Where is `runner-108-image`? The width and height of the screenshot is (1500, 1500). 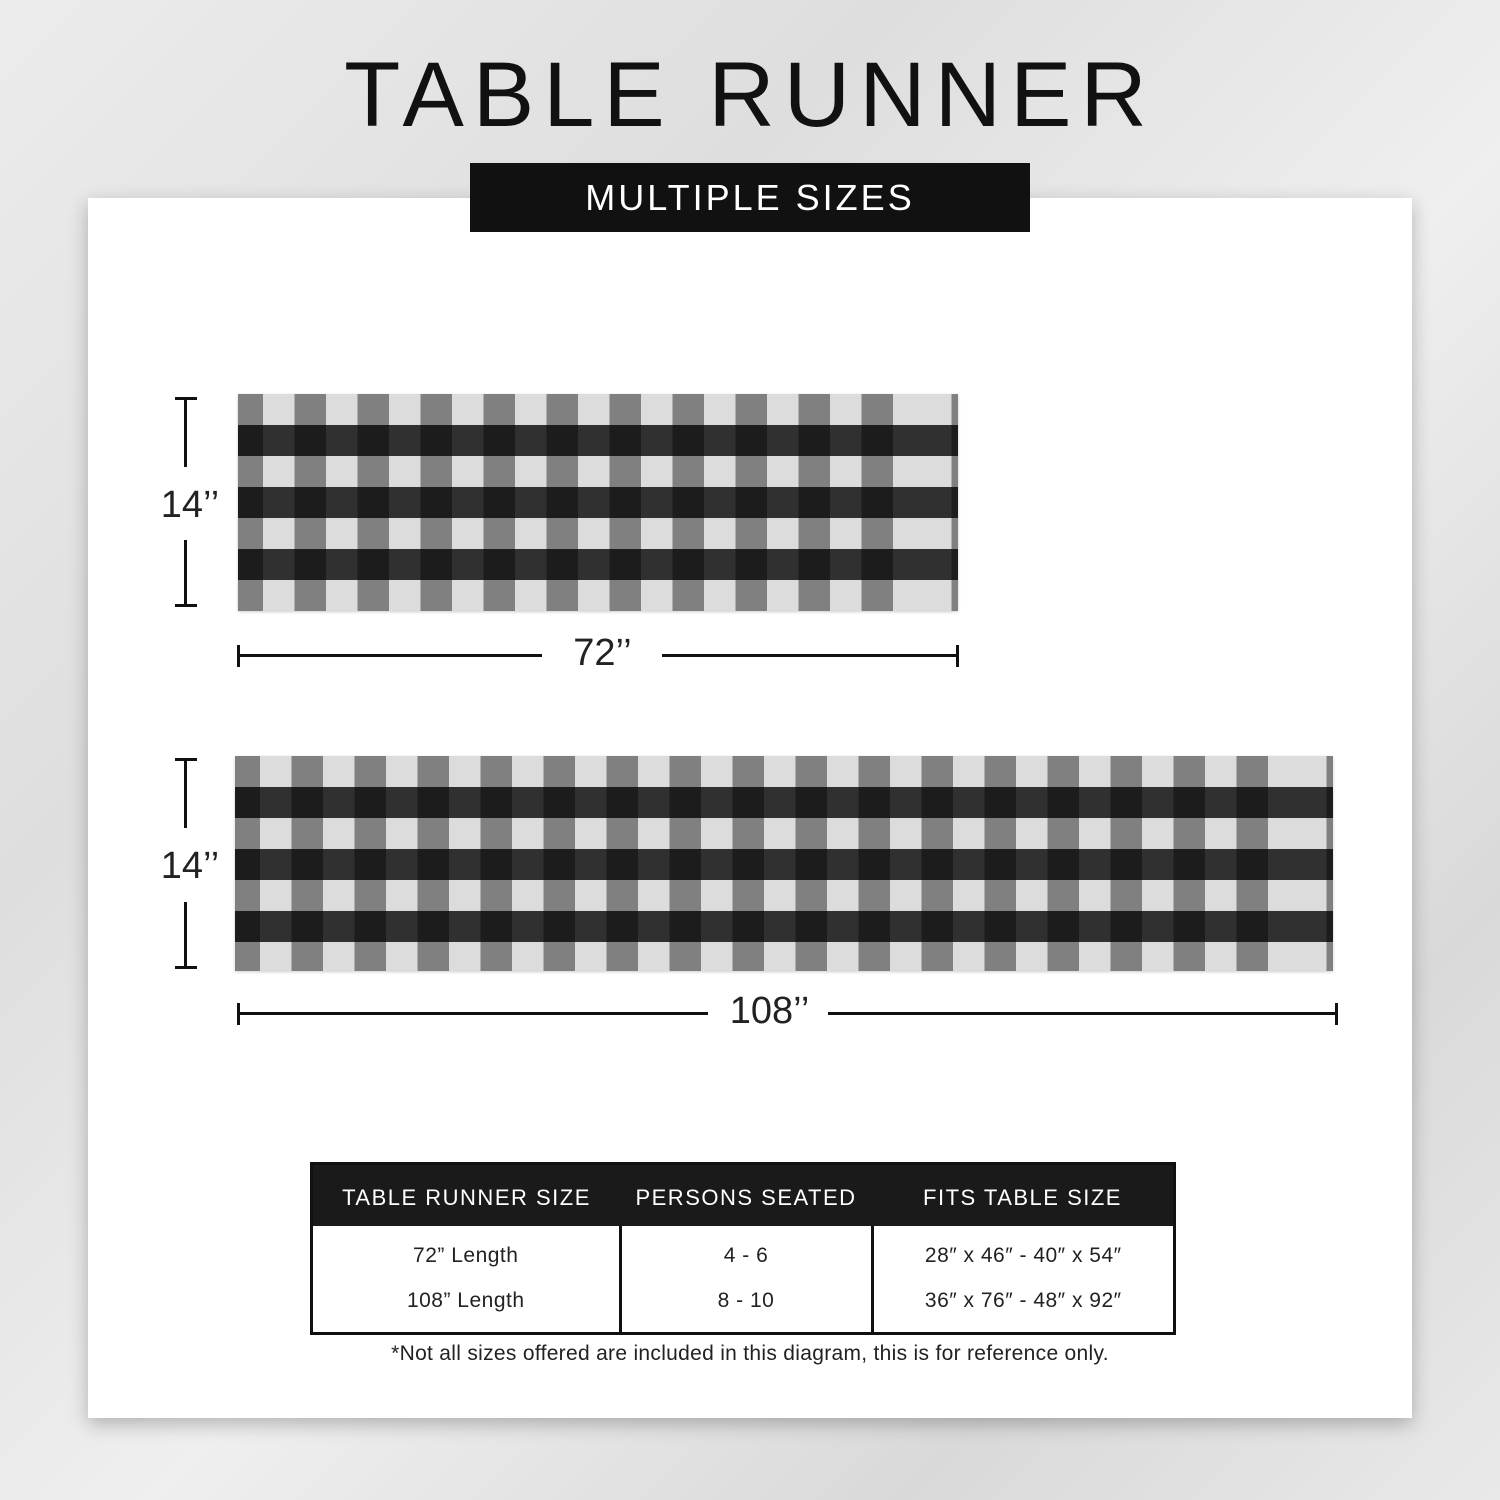 runner-108-image is located at coordinates (784, 863).